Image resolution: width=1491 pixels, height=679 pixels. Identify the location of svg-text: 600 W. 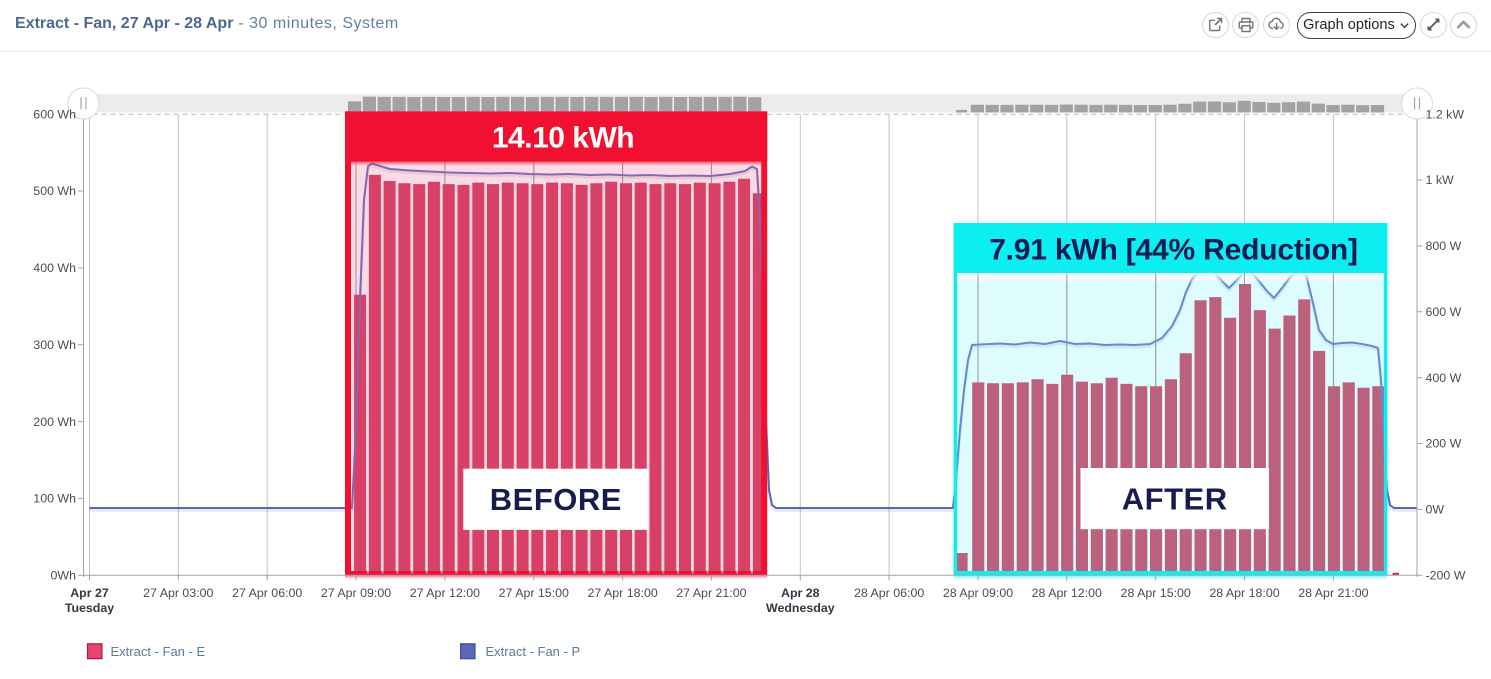
(1444, 312).